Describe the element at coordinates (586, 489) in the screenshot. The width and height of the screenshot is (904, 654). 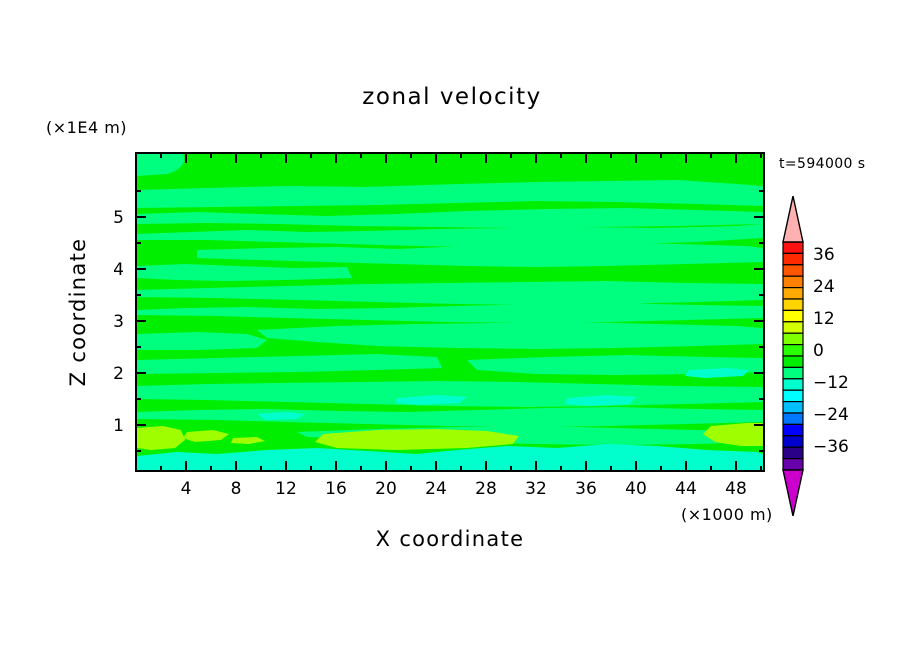
I see `x-tick-label: 36` at that location.